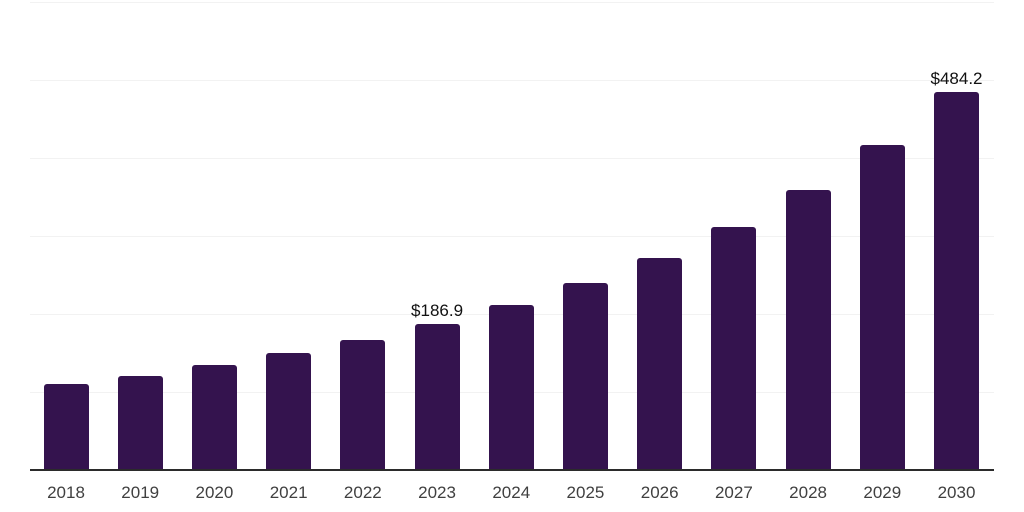 The image size is (1024, 512). I want to click on bar-2021, so click(289, 411).